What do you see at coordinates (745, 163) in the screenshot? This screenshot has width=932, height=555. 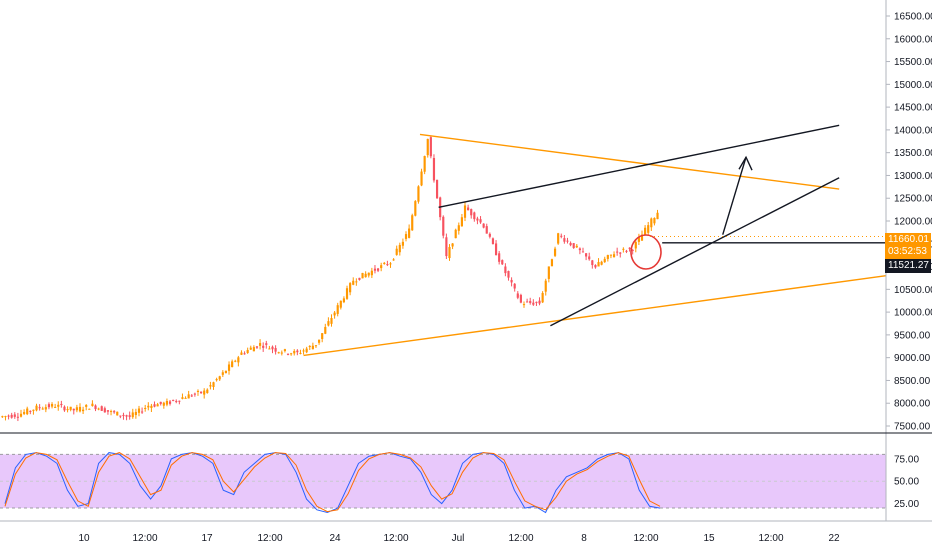 I see `projection-arrowhead` at bounding box center [745, 163].